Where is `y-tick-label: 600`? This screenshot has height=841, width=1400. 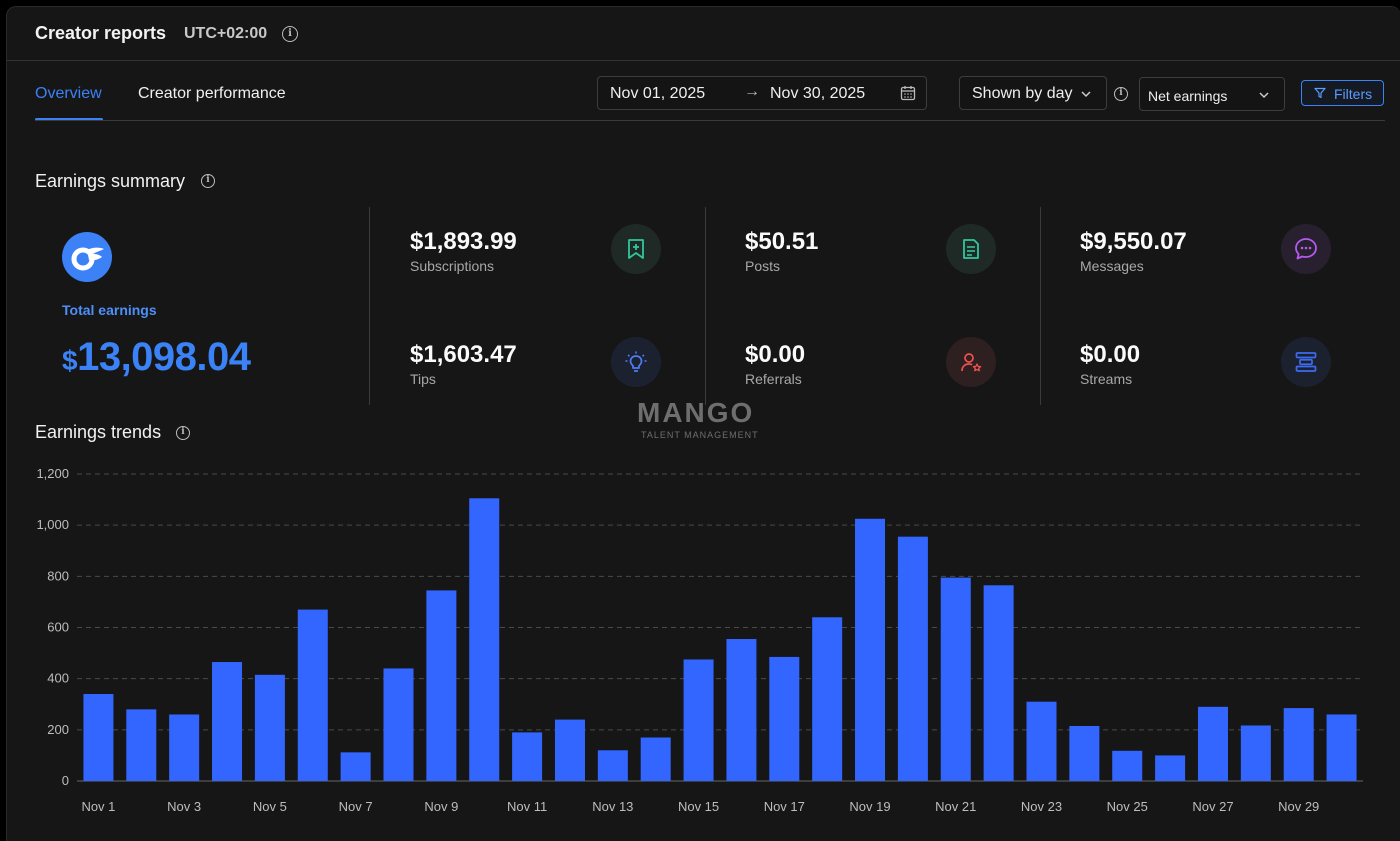
y-tick-label: 600 is located at coordinates (58, 627).